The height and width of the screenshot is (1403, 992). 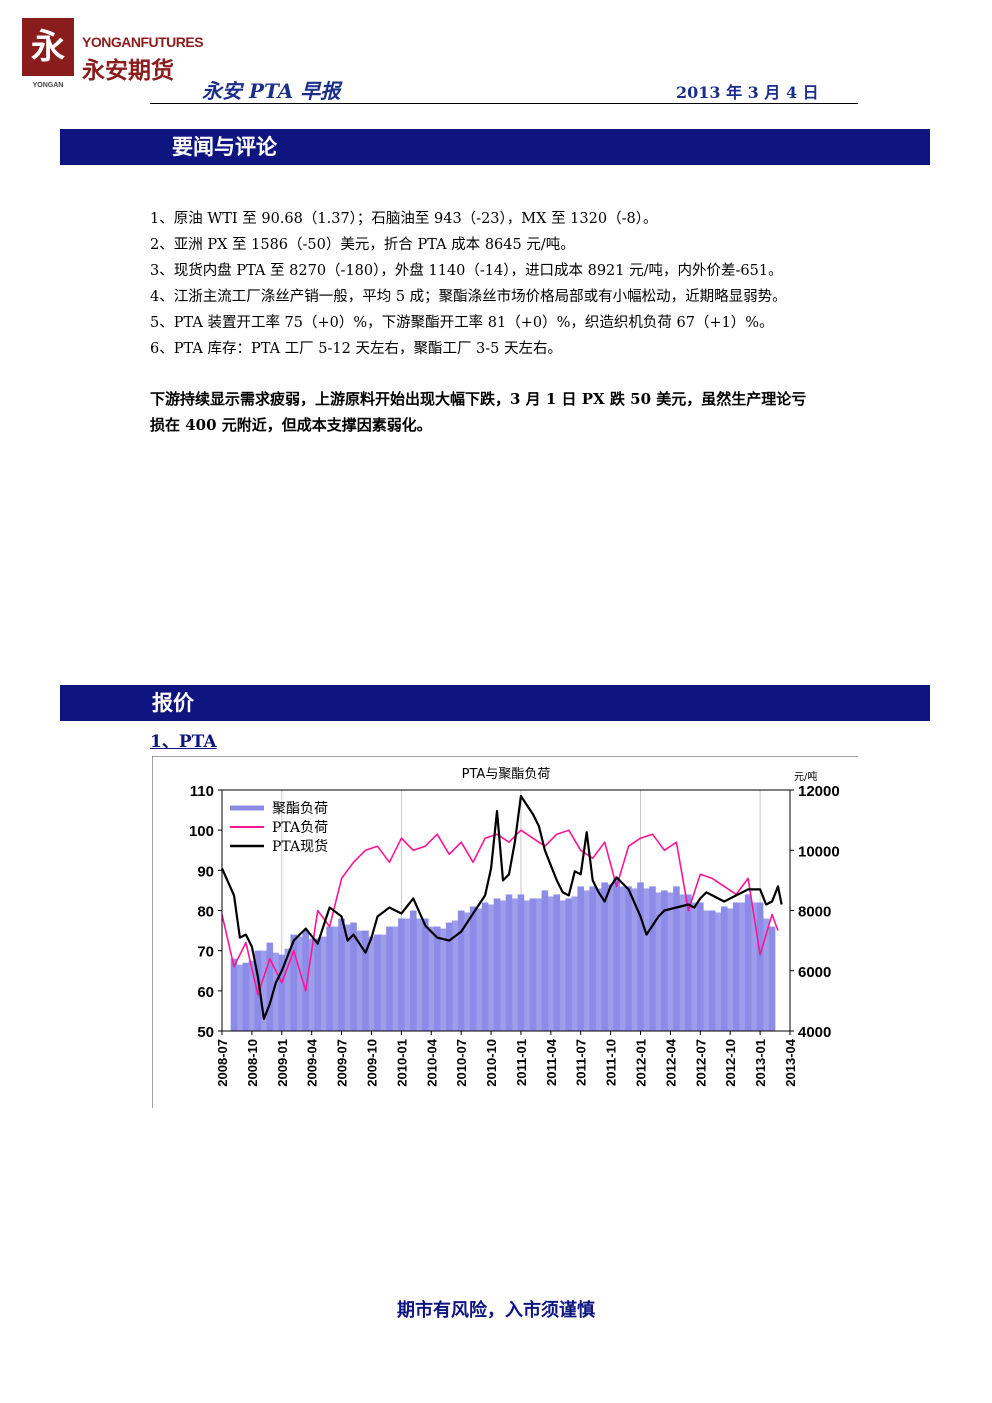 What do you see at coordinates (291, 425) in the screenshot?
I see `summary-line: 损在 400 元附近，但成本支撑因素弱化。` at bounding box center [291, 425].